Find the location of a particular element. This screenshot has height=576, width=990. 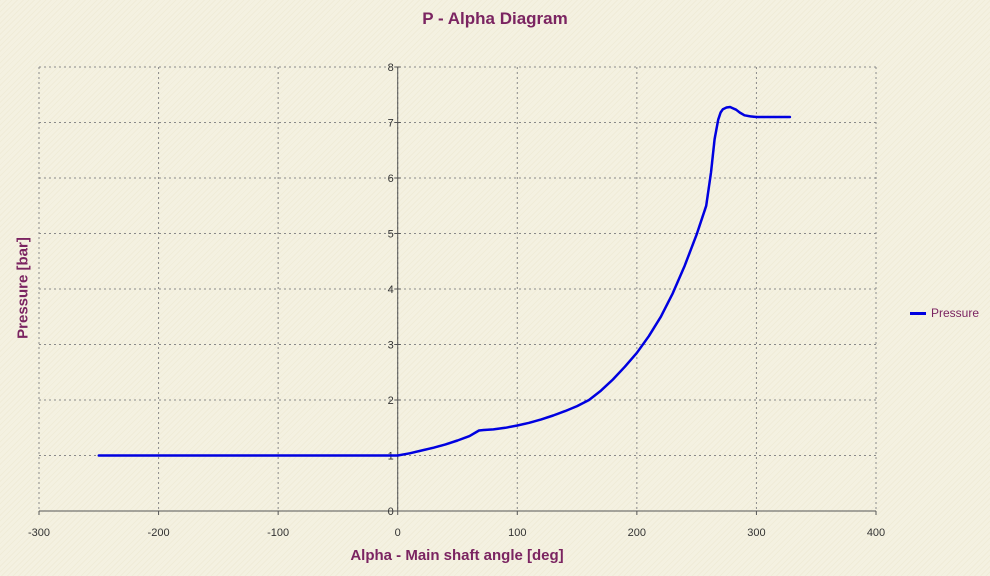

legend: Pressure is located at coordinates (944, 313).